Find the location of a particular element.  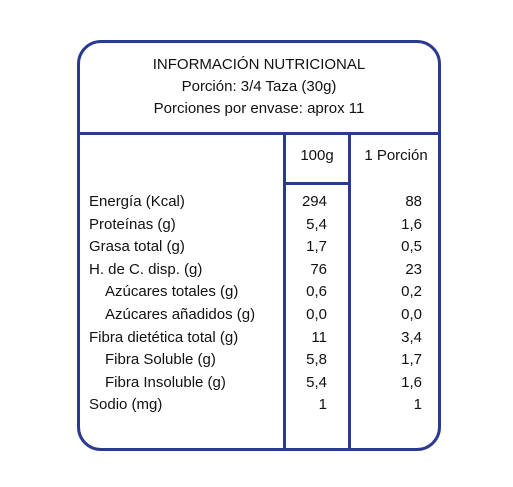

nutrient-row-protein: Proteínas (g) 5,4 1,6 is located at coordinates (259, 225).